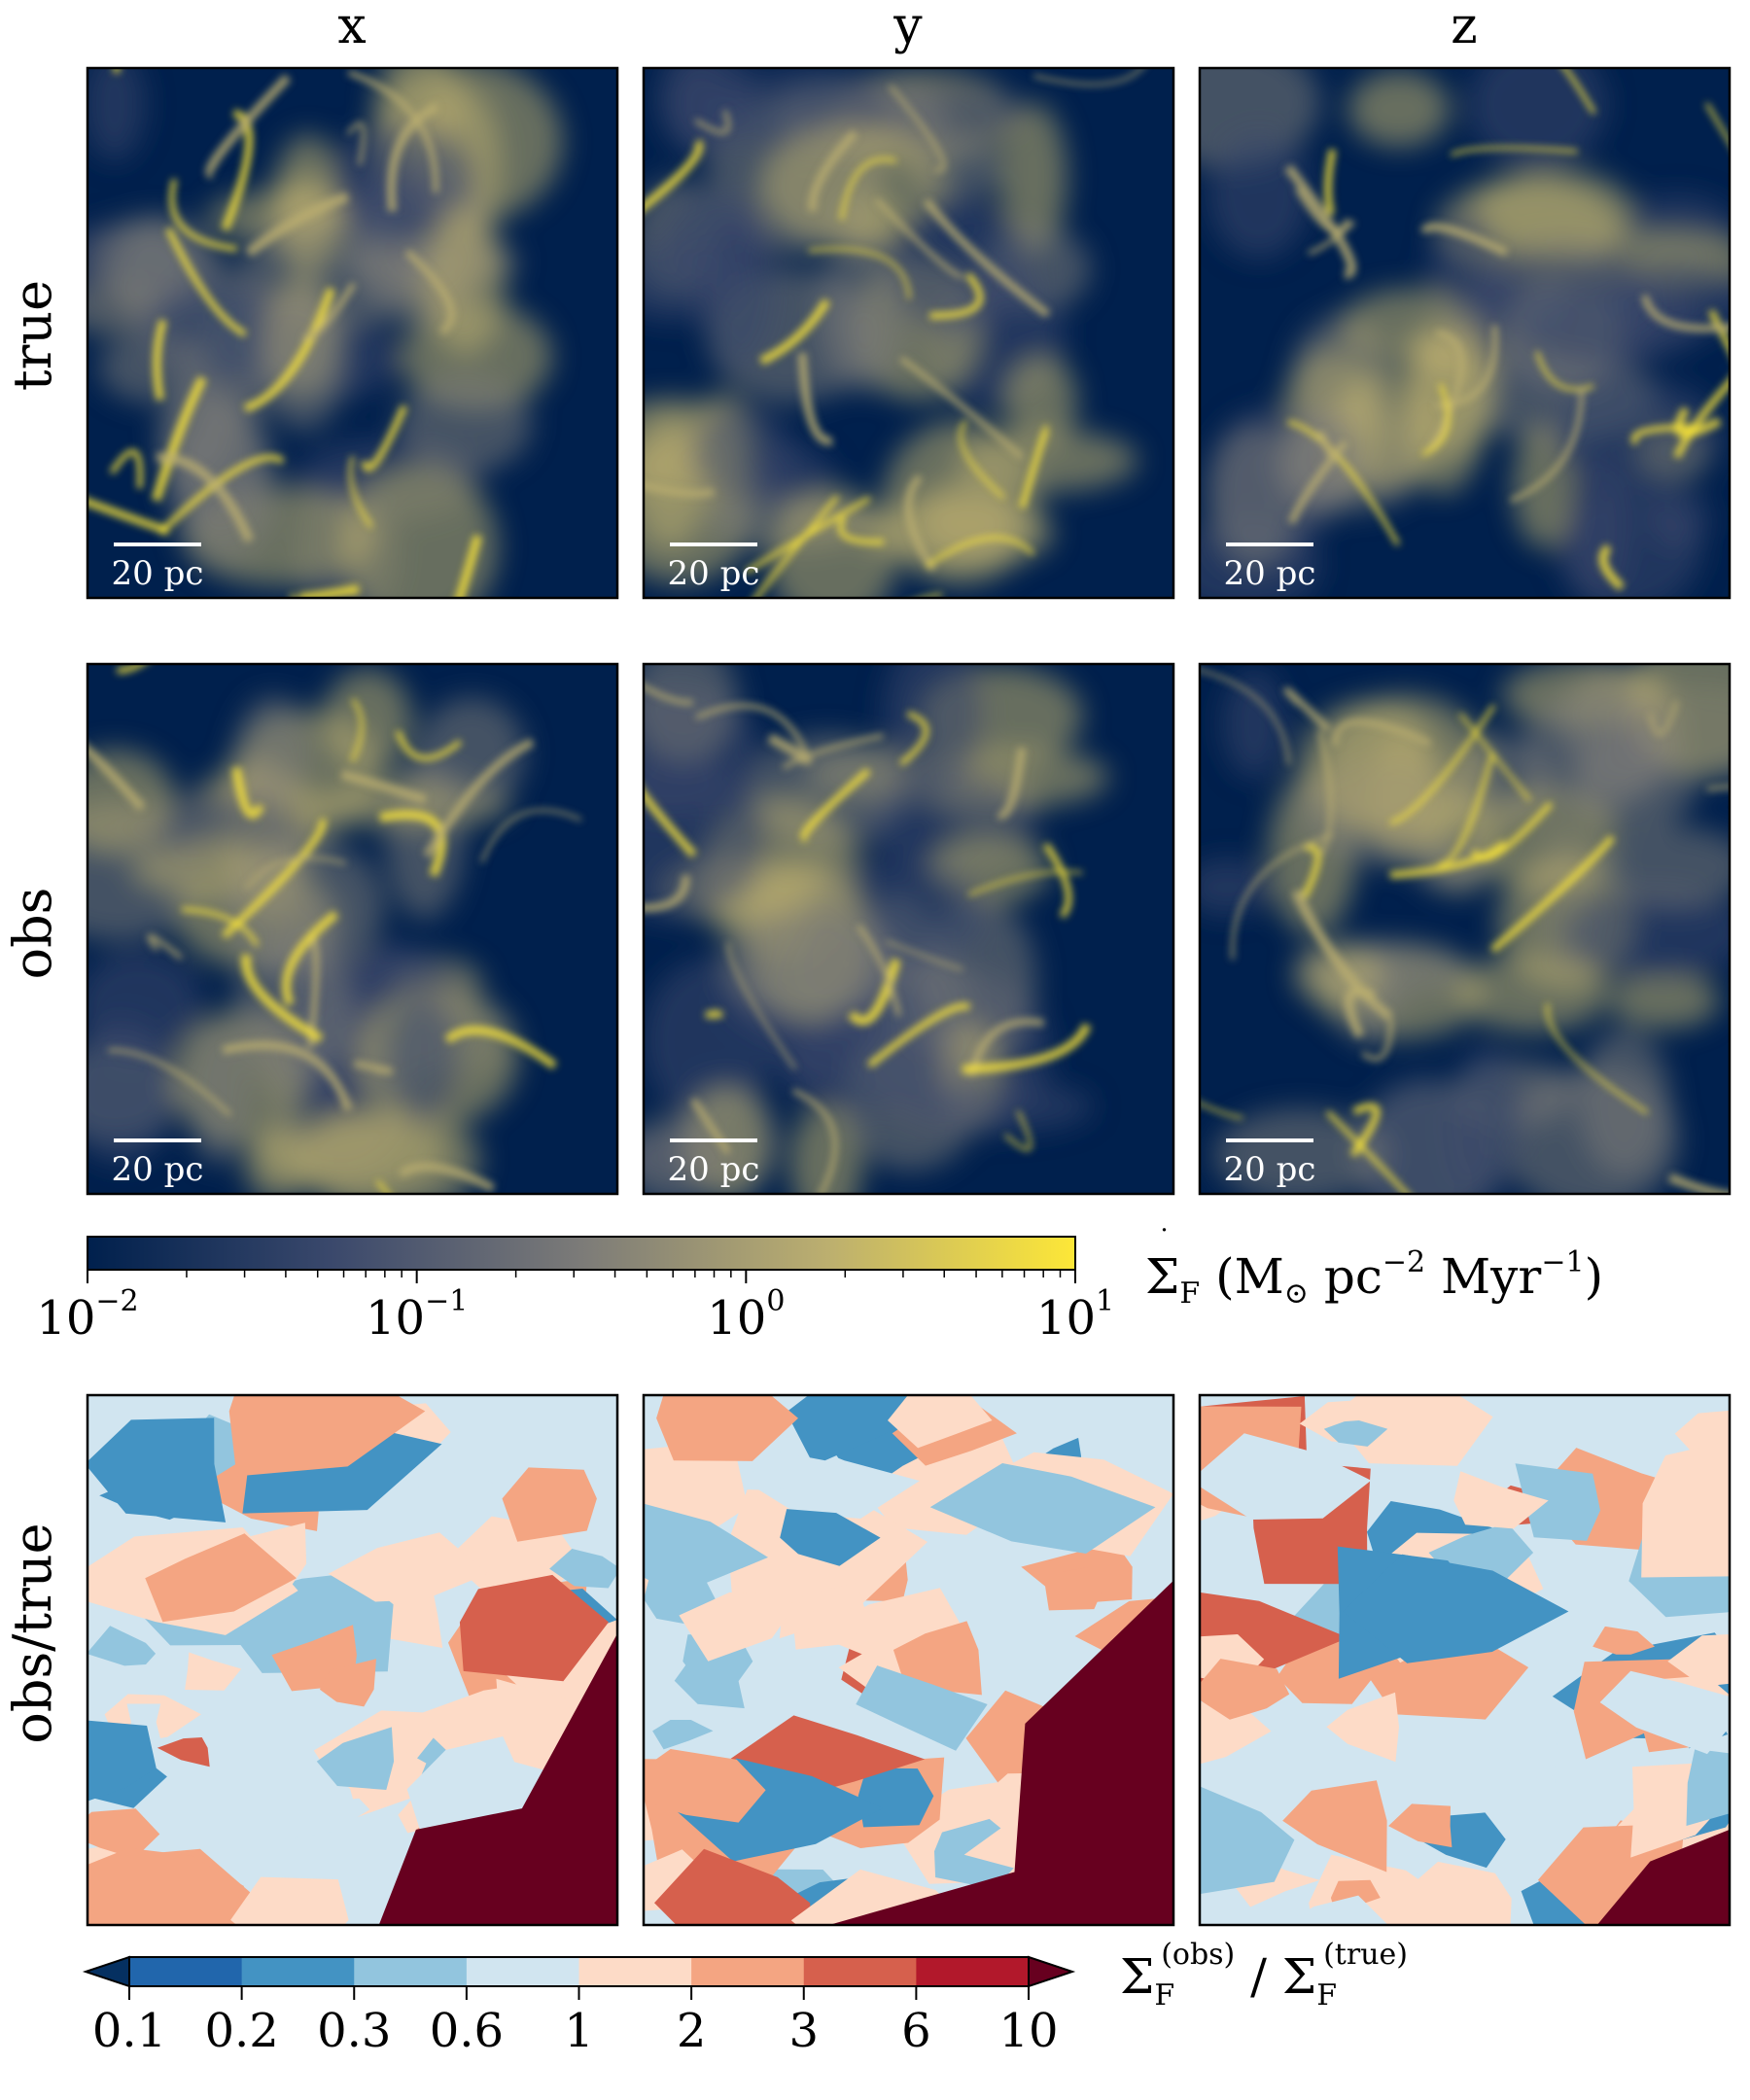 The height and width of the screenshot is (2100, 1750). I want to click on density-tick-label: 10¹, so click(1075, 1315).